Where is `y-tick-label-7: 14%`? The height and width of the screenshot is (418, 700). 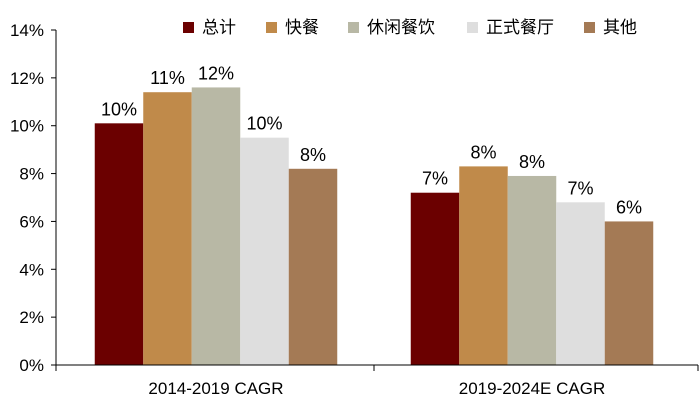 y-tick-label-7: 14% is located at coordinates (27, 30).